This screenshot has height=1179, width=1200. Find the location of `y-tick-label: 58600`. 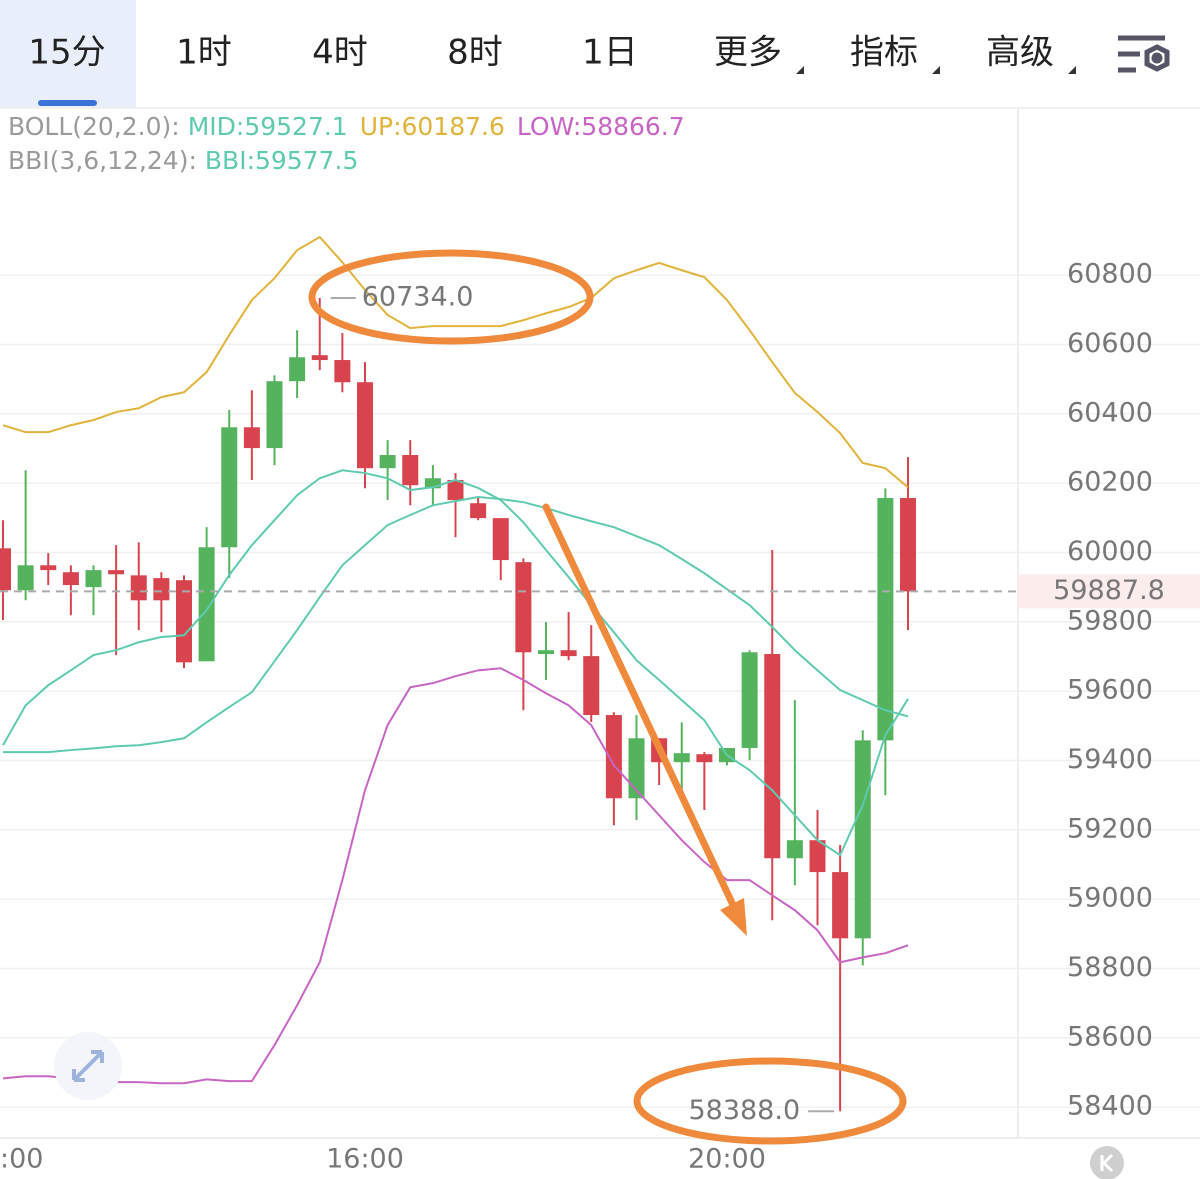

y-tick-label: 58600 is located at coordinates (1110, 1036).